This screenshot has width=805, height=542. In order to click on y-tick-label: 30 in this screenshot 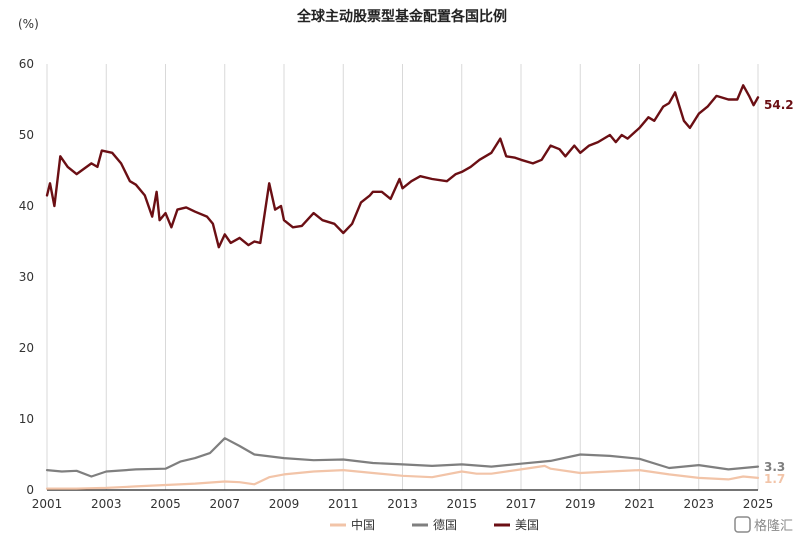, I will do `click(26, 277)`.